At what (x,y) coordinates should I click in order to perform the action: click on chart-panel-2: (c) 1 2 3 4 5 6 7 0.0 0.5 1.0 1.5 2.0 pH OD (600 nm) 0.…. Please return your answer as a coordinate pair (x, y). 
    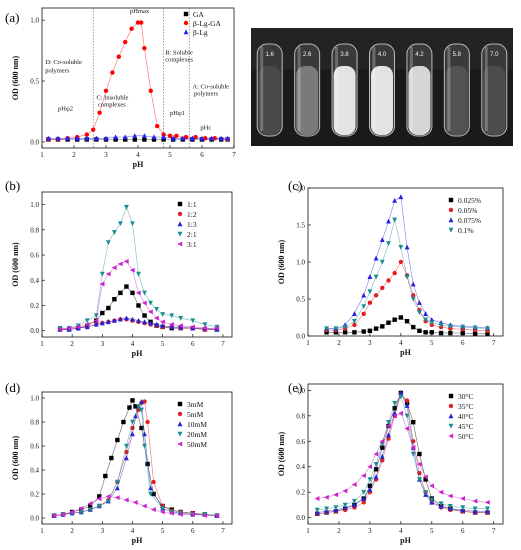
    Looking at the image, I should click on (390, 267).